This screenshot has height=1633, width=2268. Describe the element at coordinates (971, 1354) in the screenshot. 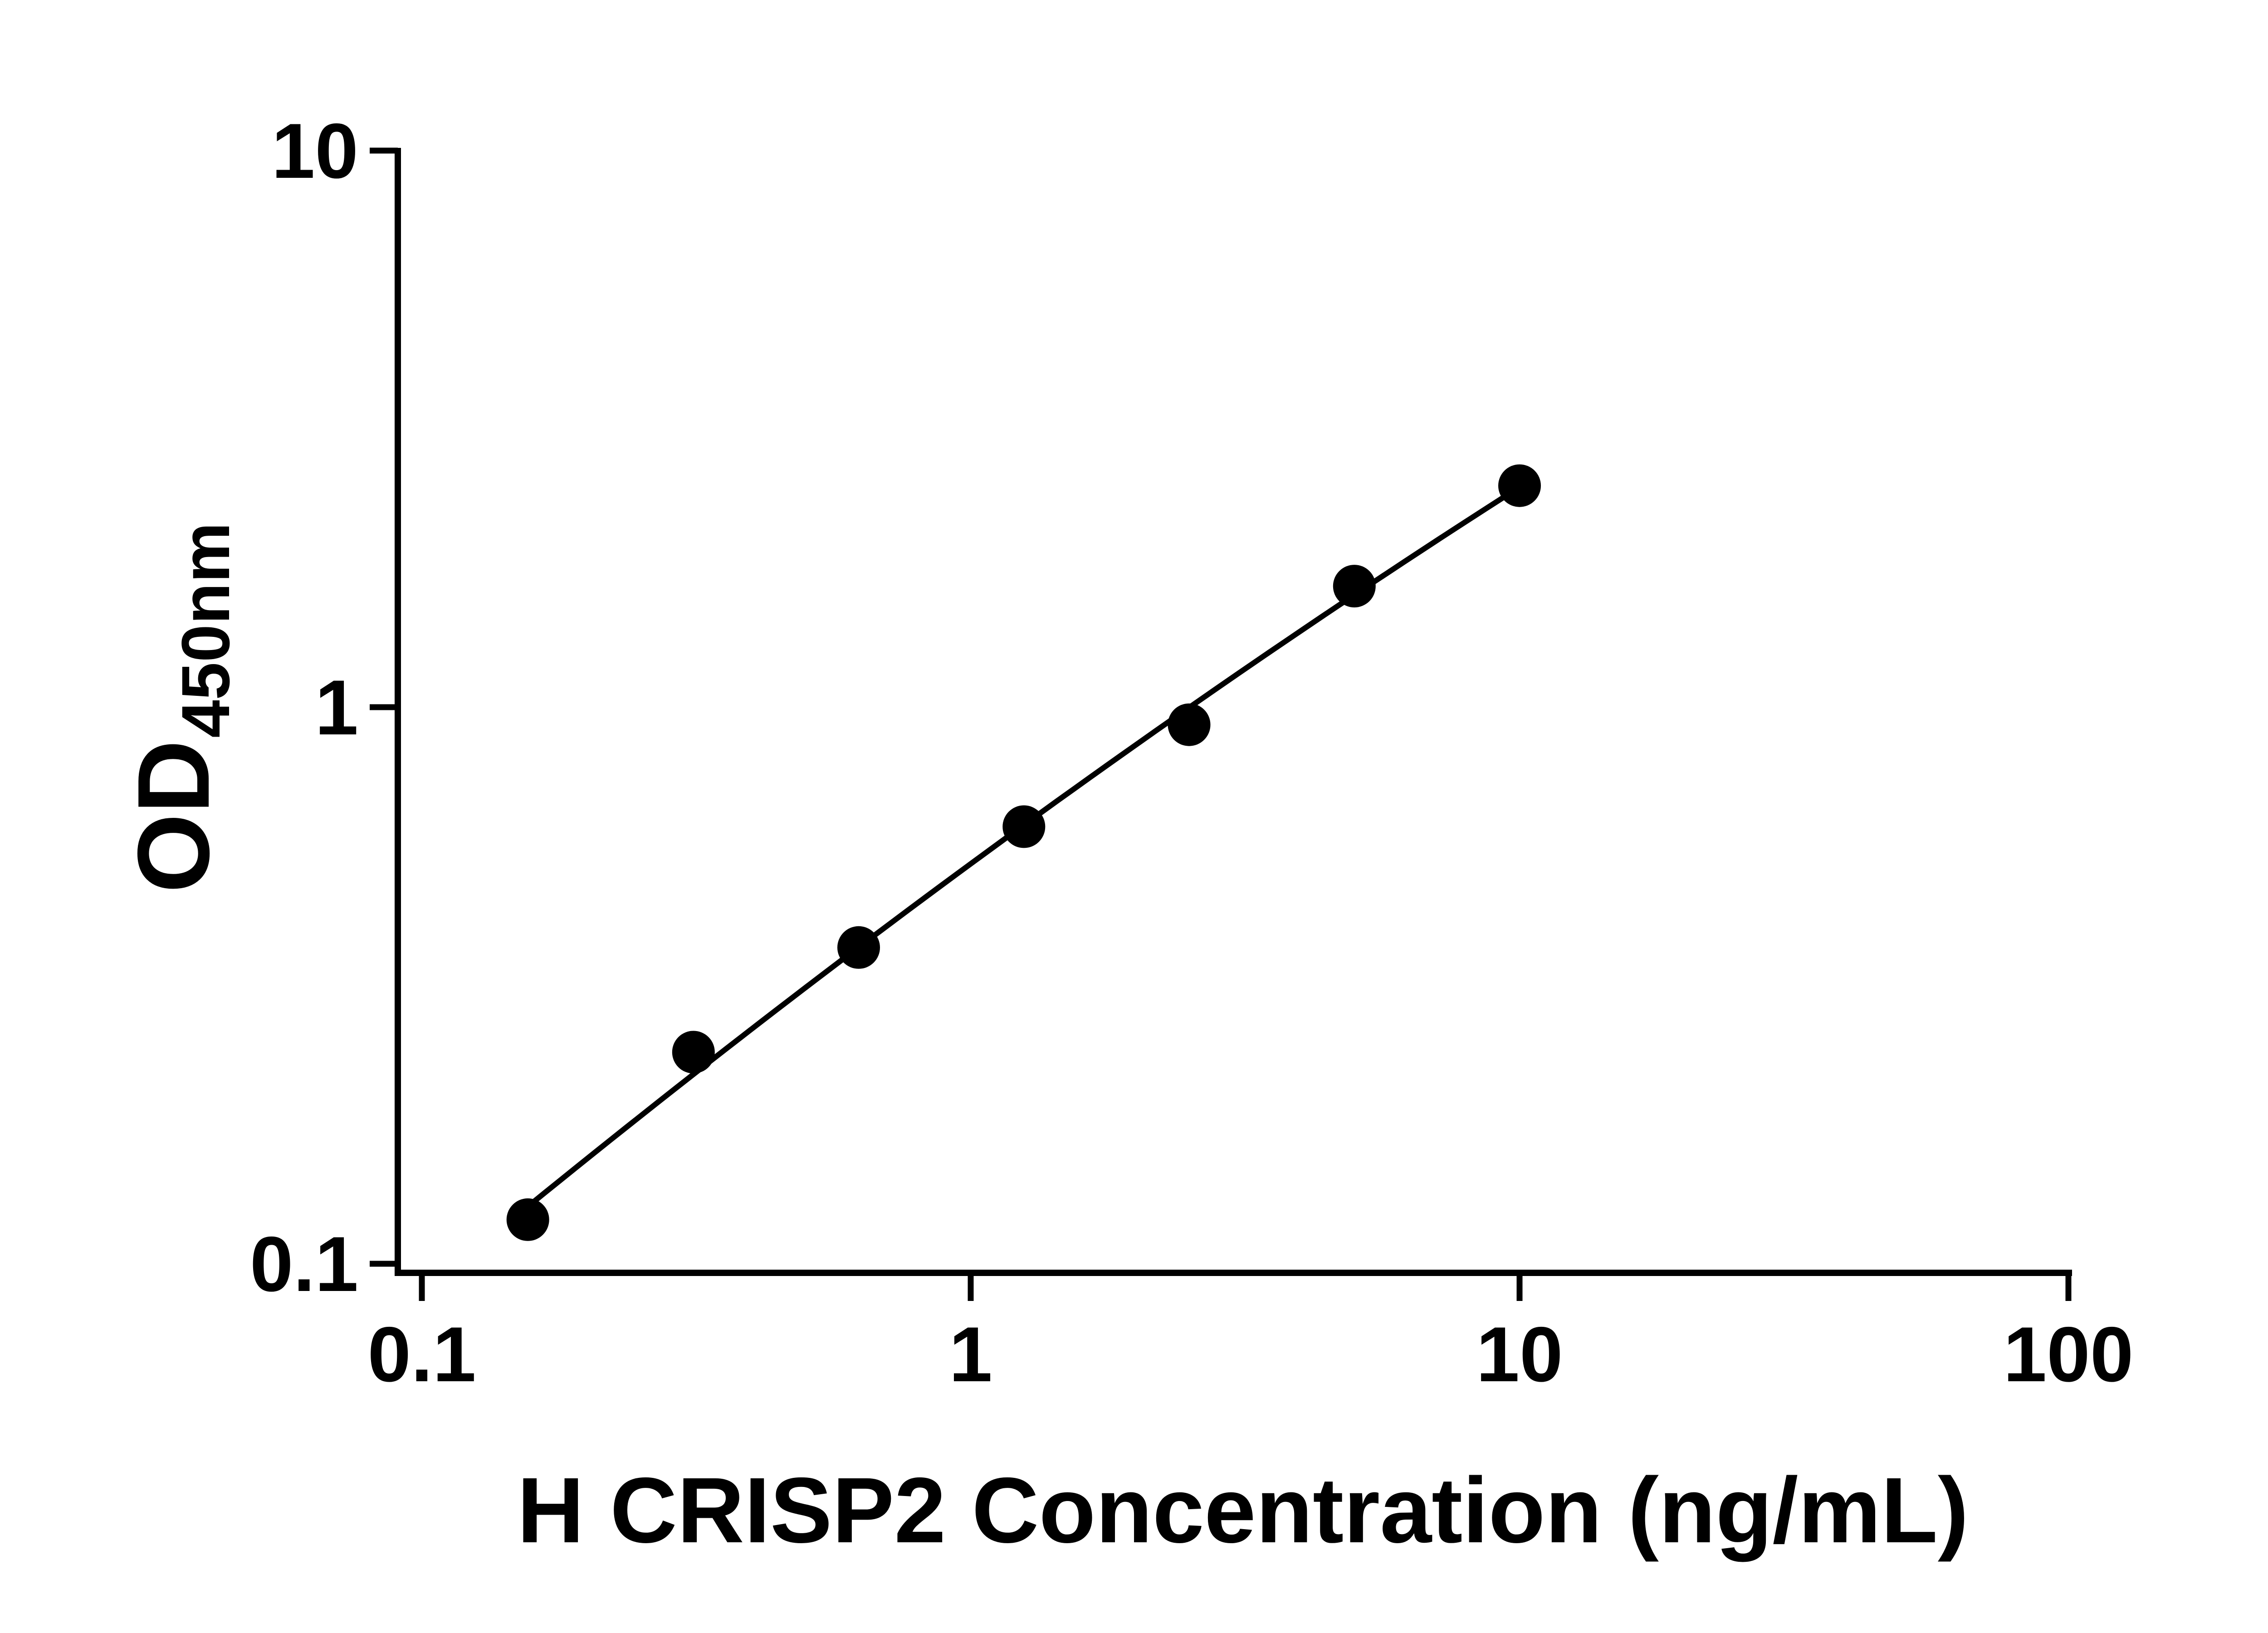

I see `x-tick-label: 1` at that location.